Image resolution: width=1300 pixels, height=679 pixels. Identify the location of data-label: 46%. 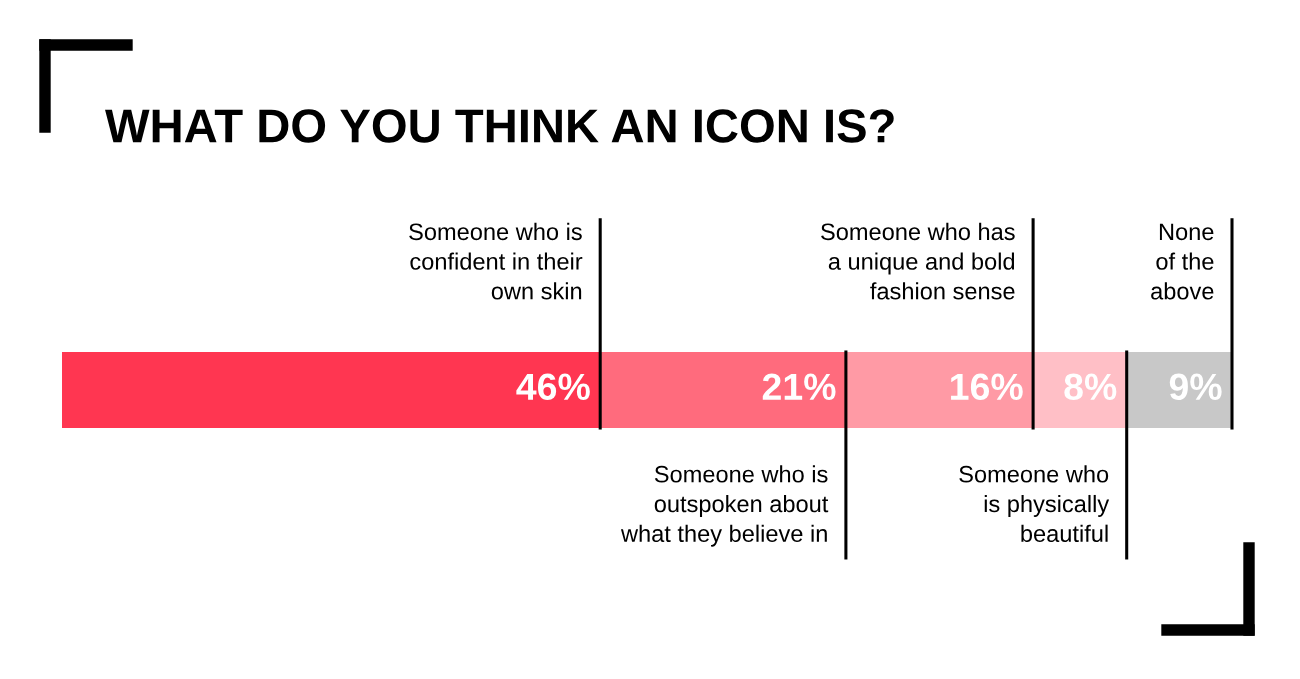
(553, 387).